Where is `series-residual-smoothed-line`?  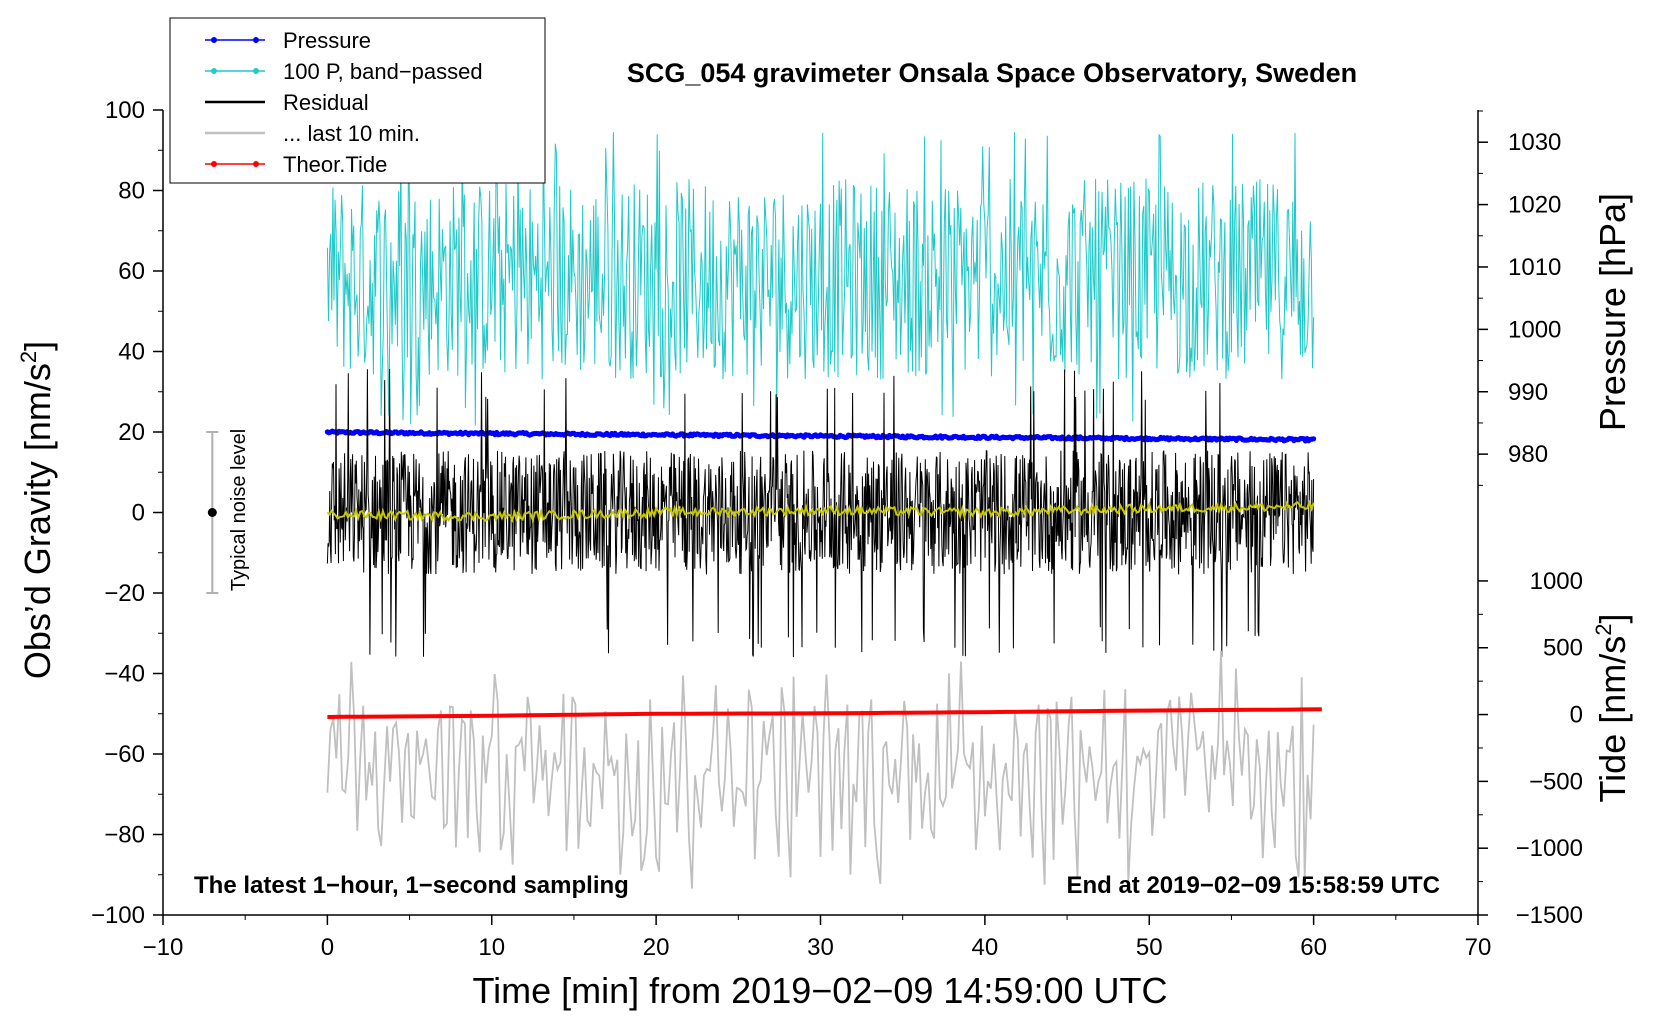 series-residual-smoothed-line is located at coordinates (820, 511).